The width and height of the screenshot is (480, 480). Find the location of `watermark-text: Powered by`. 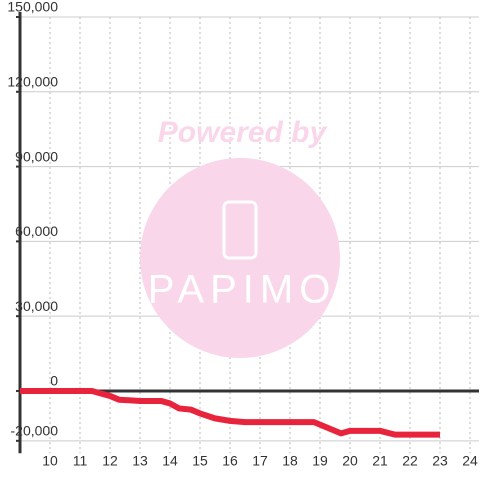

watermark-text: Powered by is located at coordinates (243, 132).